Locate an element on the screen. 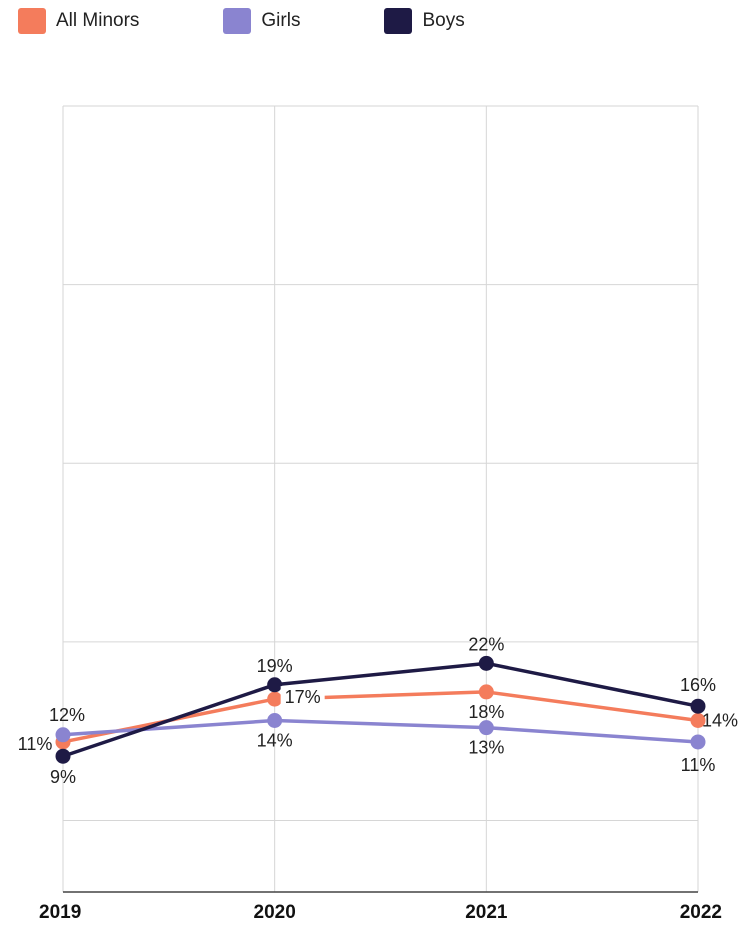 The height and width of the screenshot is (925, 755). series-line-boys is located at coordinates (380, 709).